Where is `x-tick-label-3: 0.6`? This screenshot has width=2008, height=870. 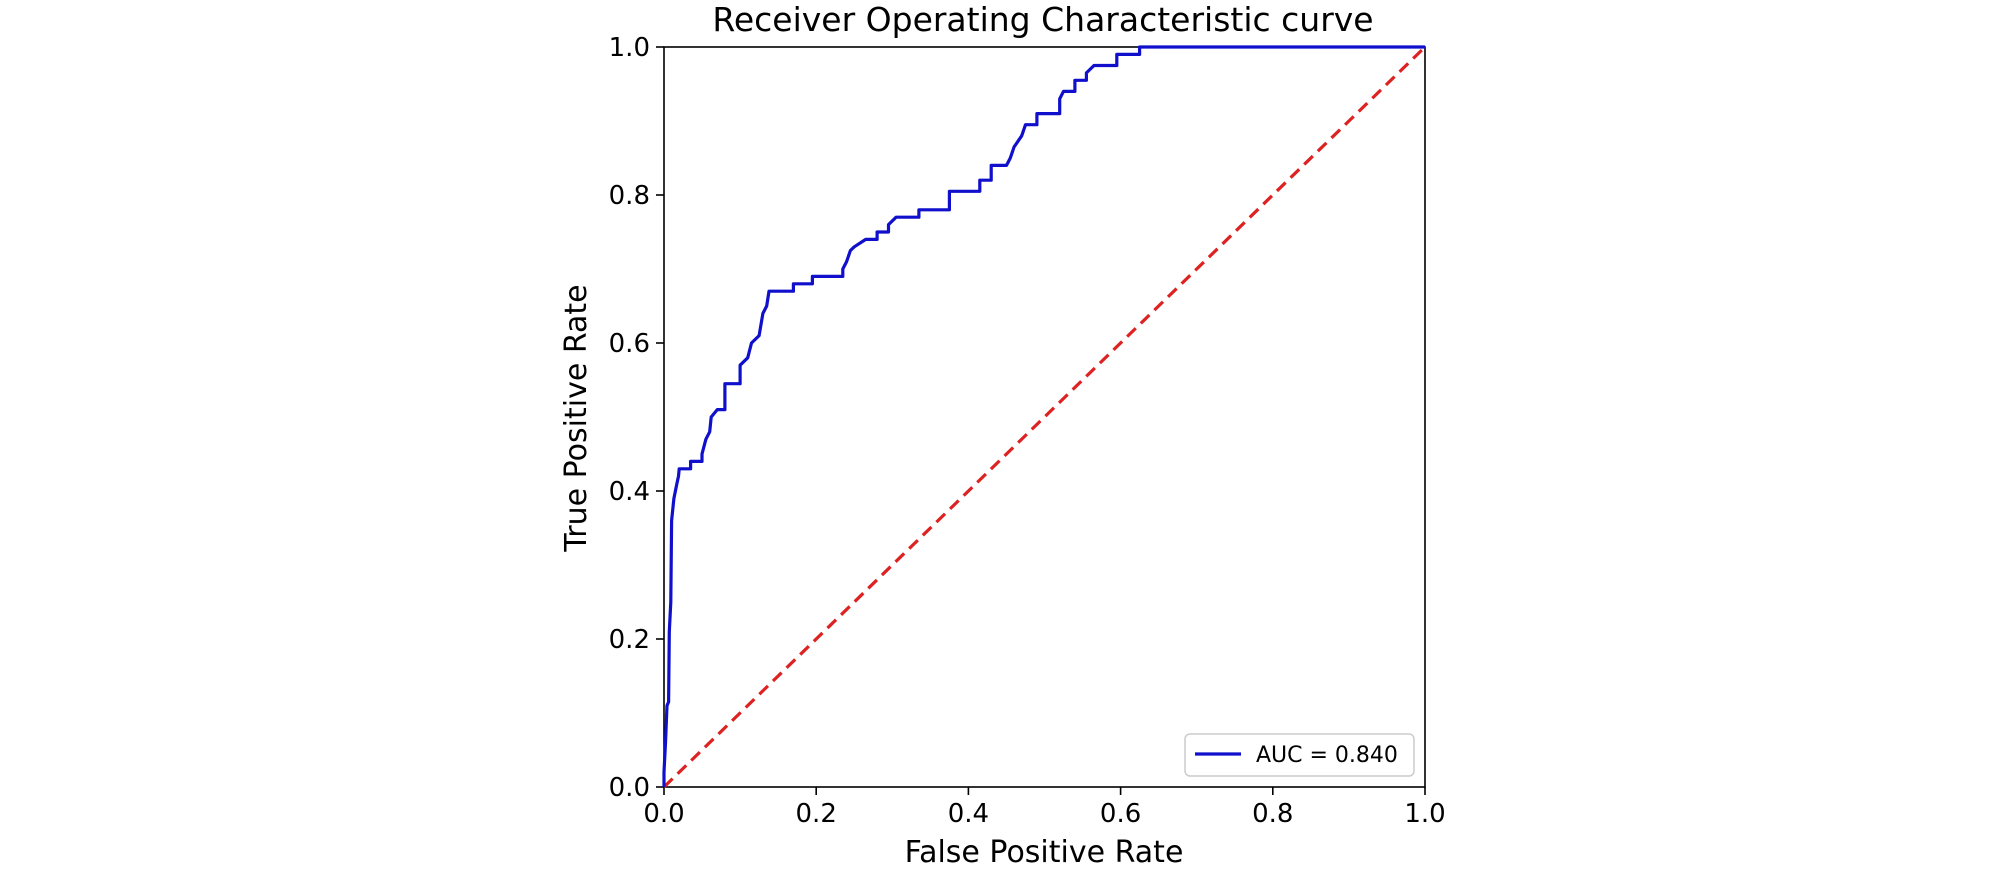 x-tick-label-3: 0.6 is located at coordinates (1120, 814).